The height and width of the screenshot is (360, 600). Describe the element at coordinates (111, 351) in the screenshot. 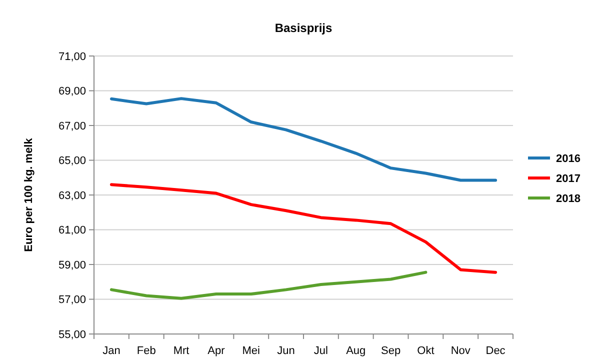

I see `x-tick-label: Jan` at that location.